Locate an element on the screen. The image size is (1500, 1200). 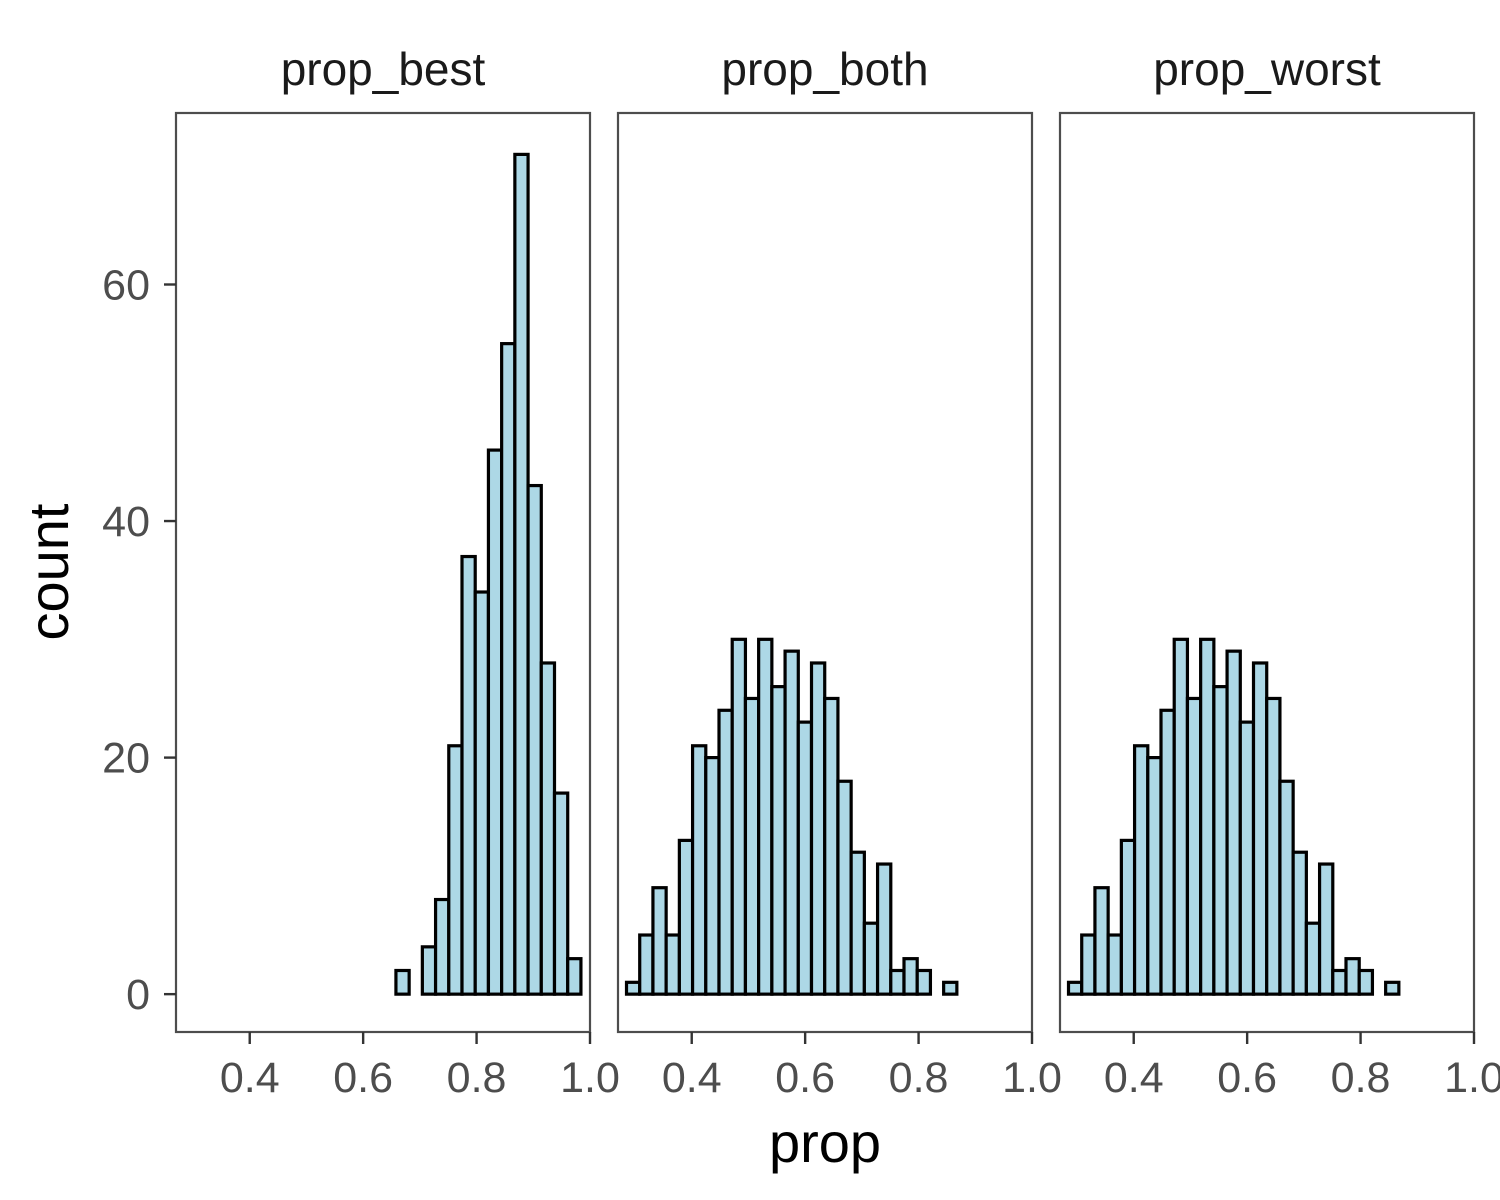
x-axis-title: prop is located at coordinates (825, 1142).